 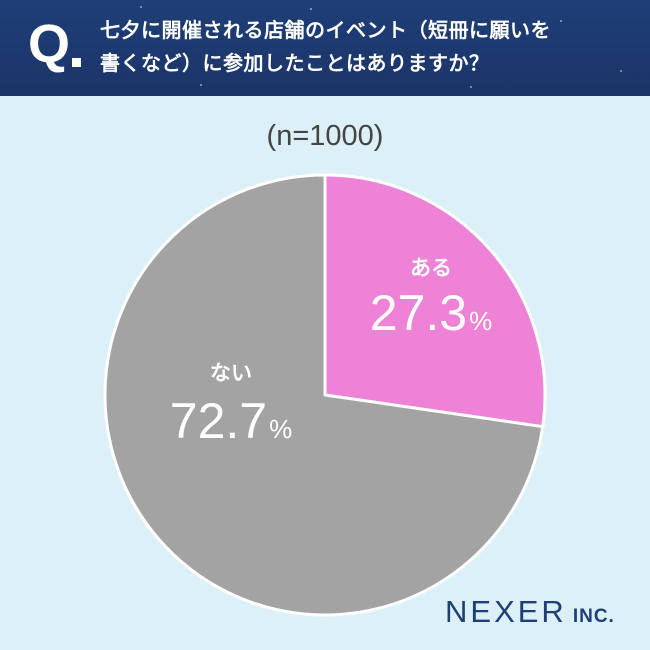 What do you see at coordinates (506, 611) in the screenshot?
I see `logo-main-text: NEXER` at bounding box center [506, 611].